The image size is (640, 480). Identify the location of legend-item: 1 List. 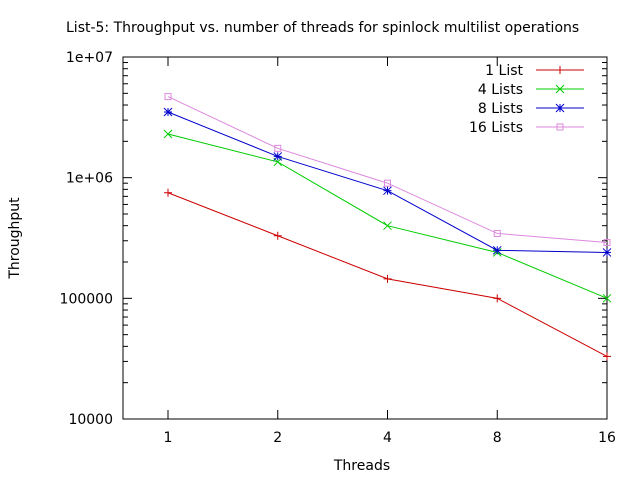
(534, 71).